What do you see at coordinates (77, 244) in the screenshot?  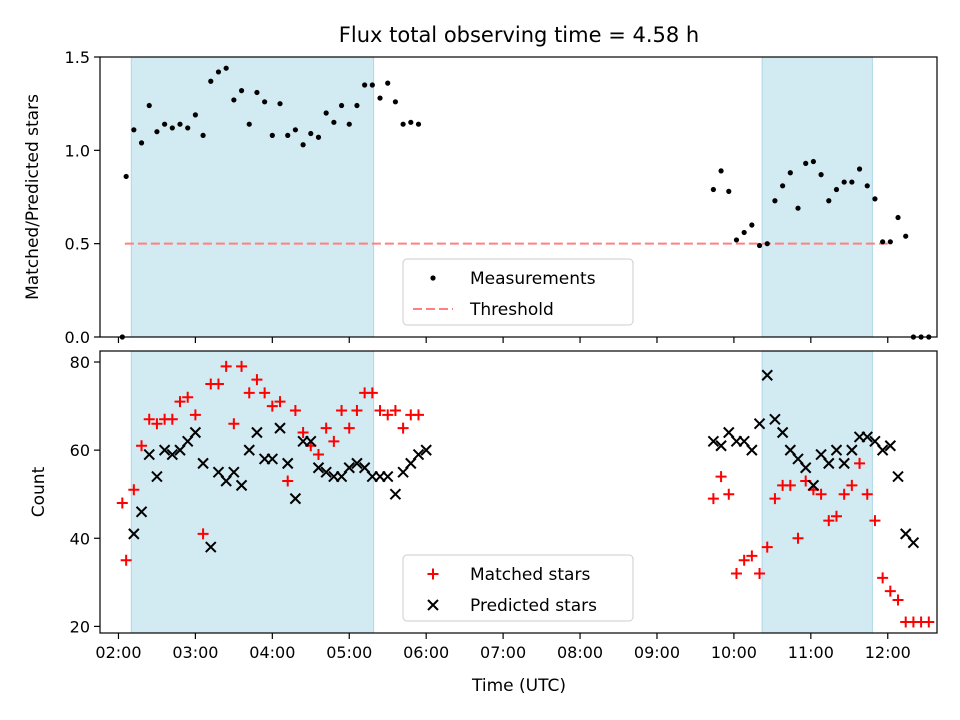 I see `y-tick-label: 0.5` at bounding box center [77, 244].